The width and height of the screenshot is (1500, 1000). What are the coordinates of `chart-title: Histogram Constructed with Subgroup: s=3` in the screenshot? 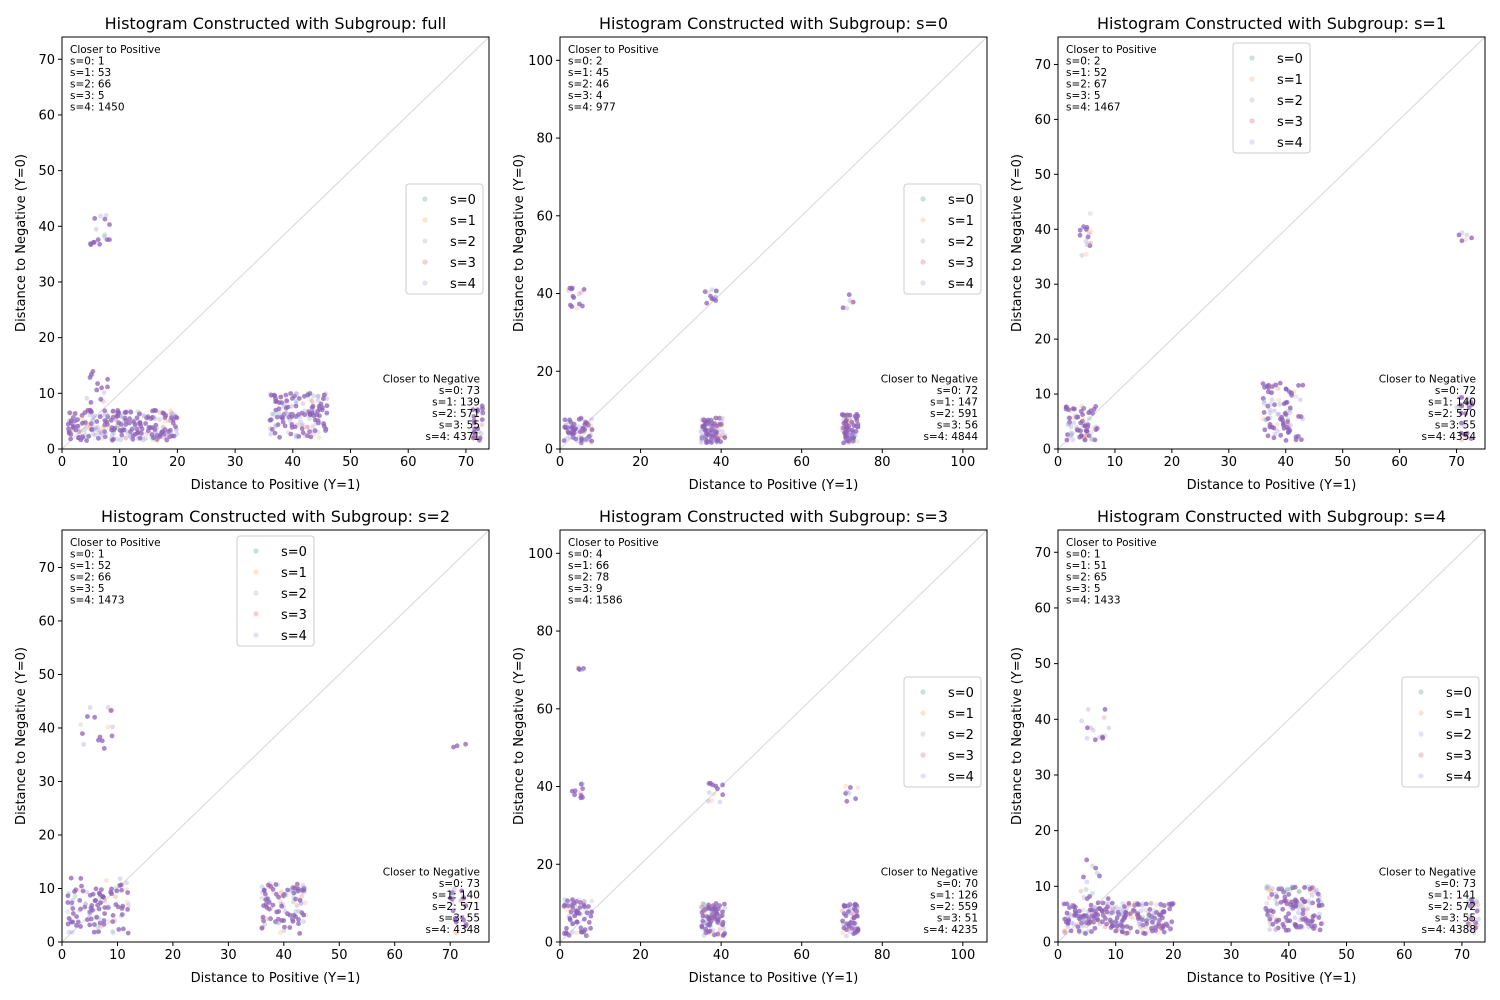 It's located at (773, 516).